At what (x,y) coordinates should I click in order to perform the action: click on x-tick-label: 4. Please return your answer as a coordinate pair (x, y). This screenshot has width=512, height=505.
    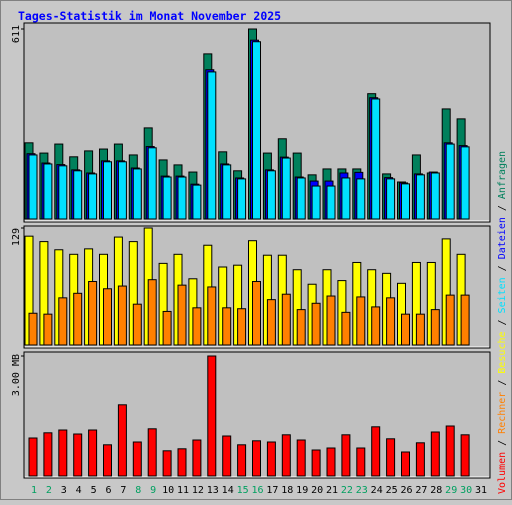
    Looking at the image, I should click on (79, 490).